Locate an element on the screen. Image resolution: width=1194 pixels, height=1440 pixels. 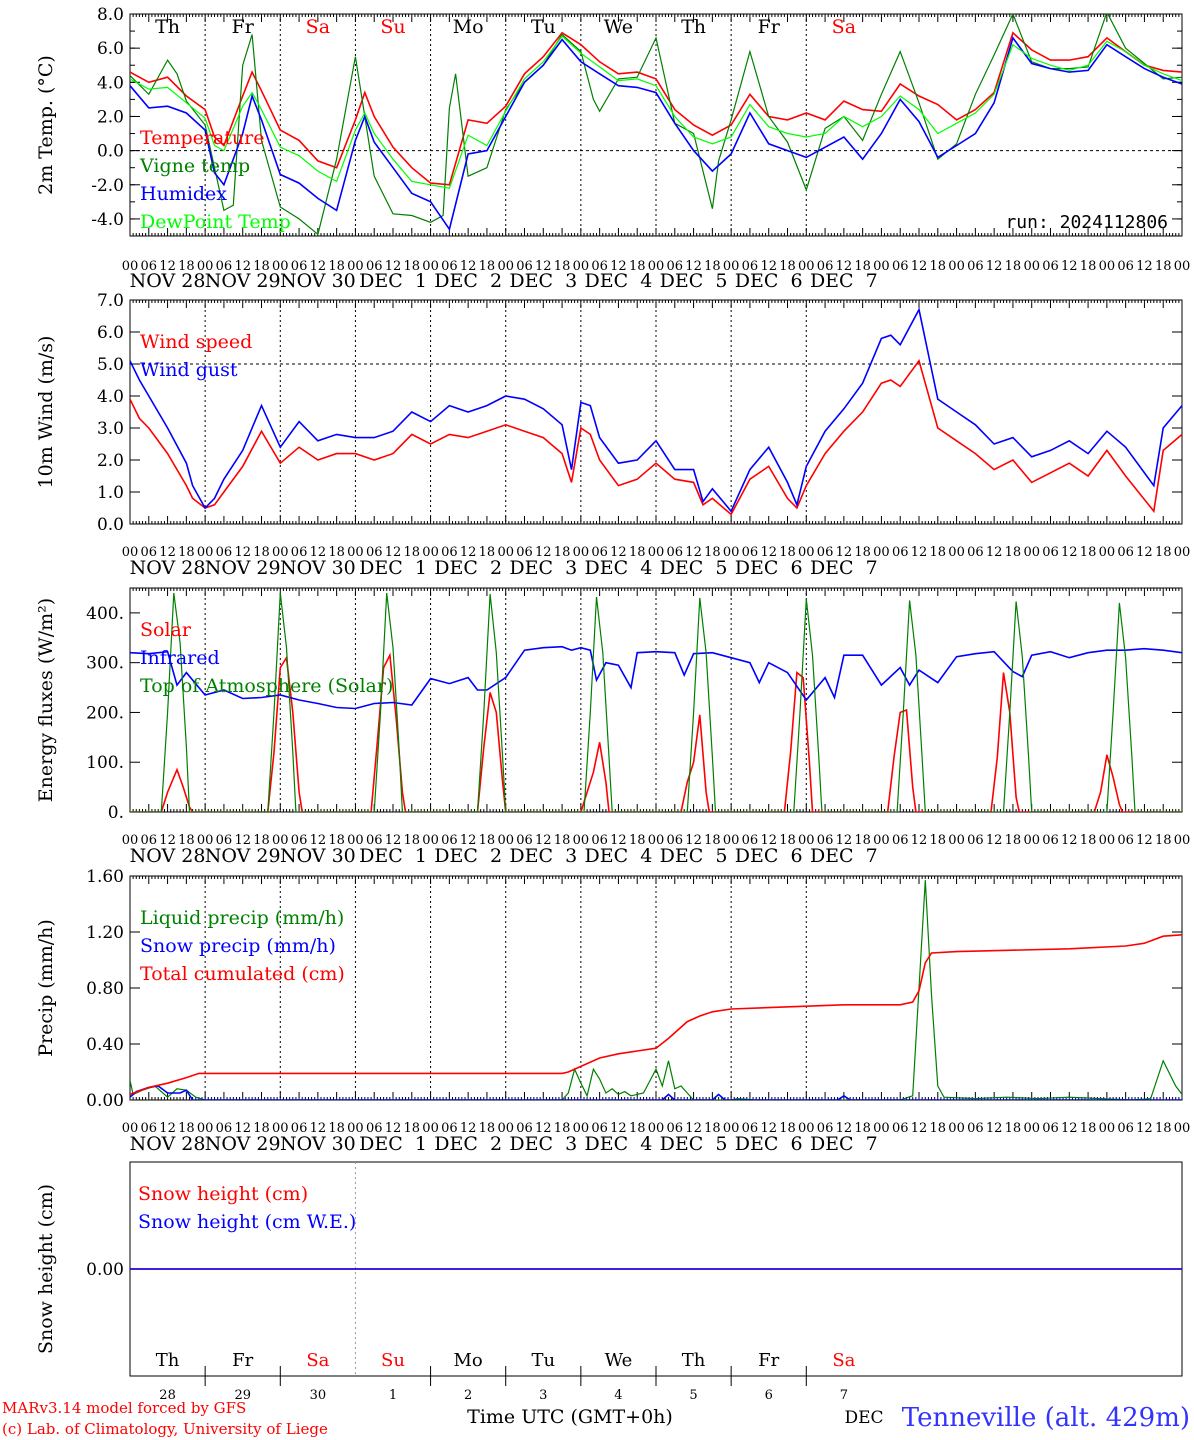
date-label: DEC 2 is located at coordinates (468, 568).